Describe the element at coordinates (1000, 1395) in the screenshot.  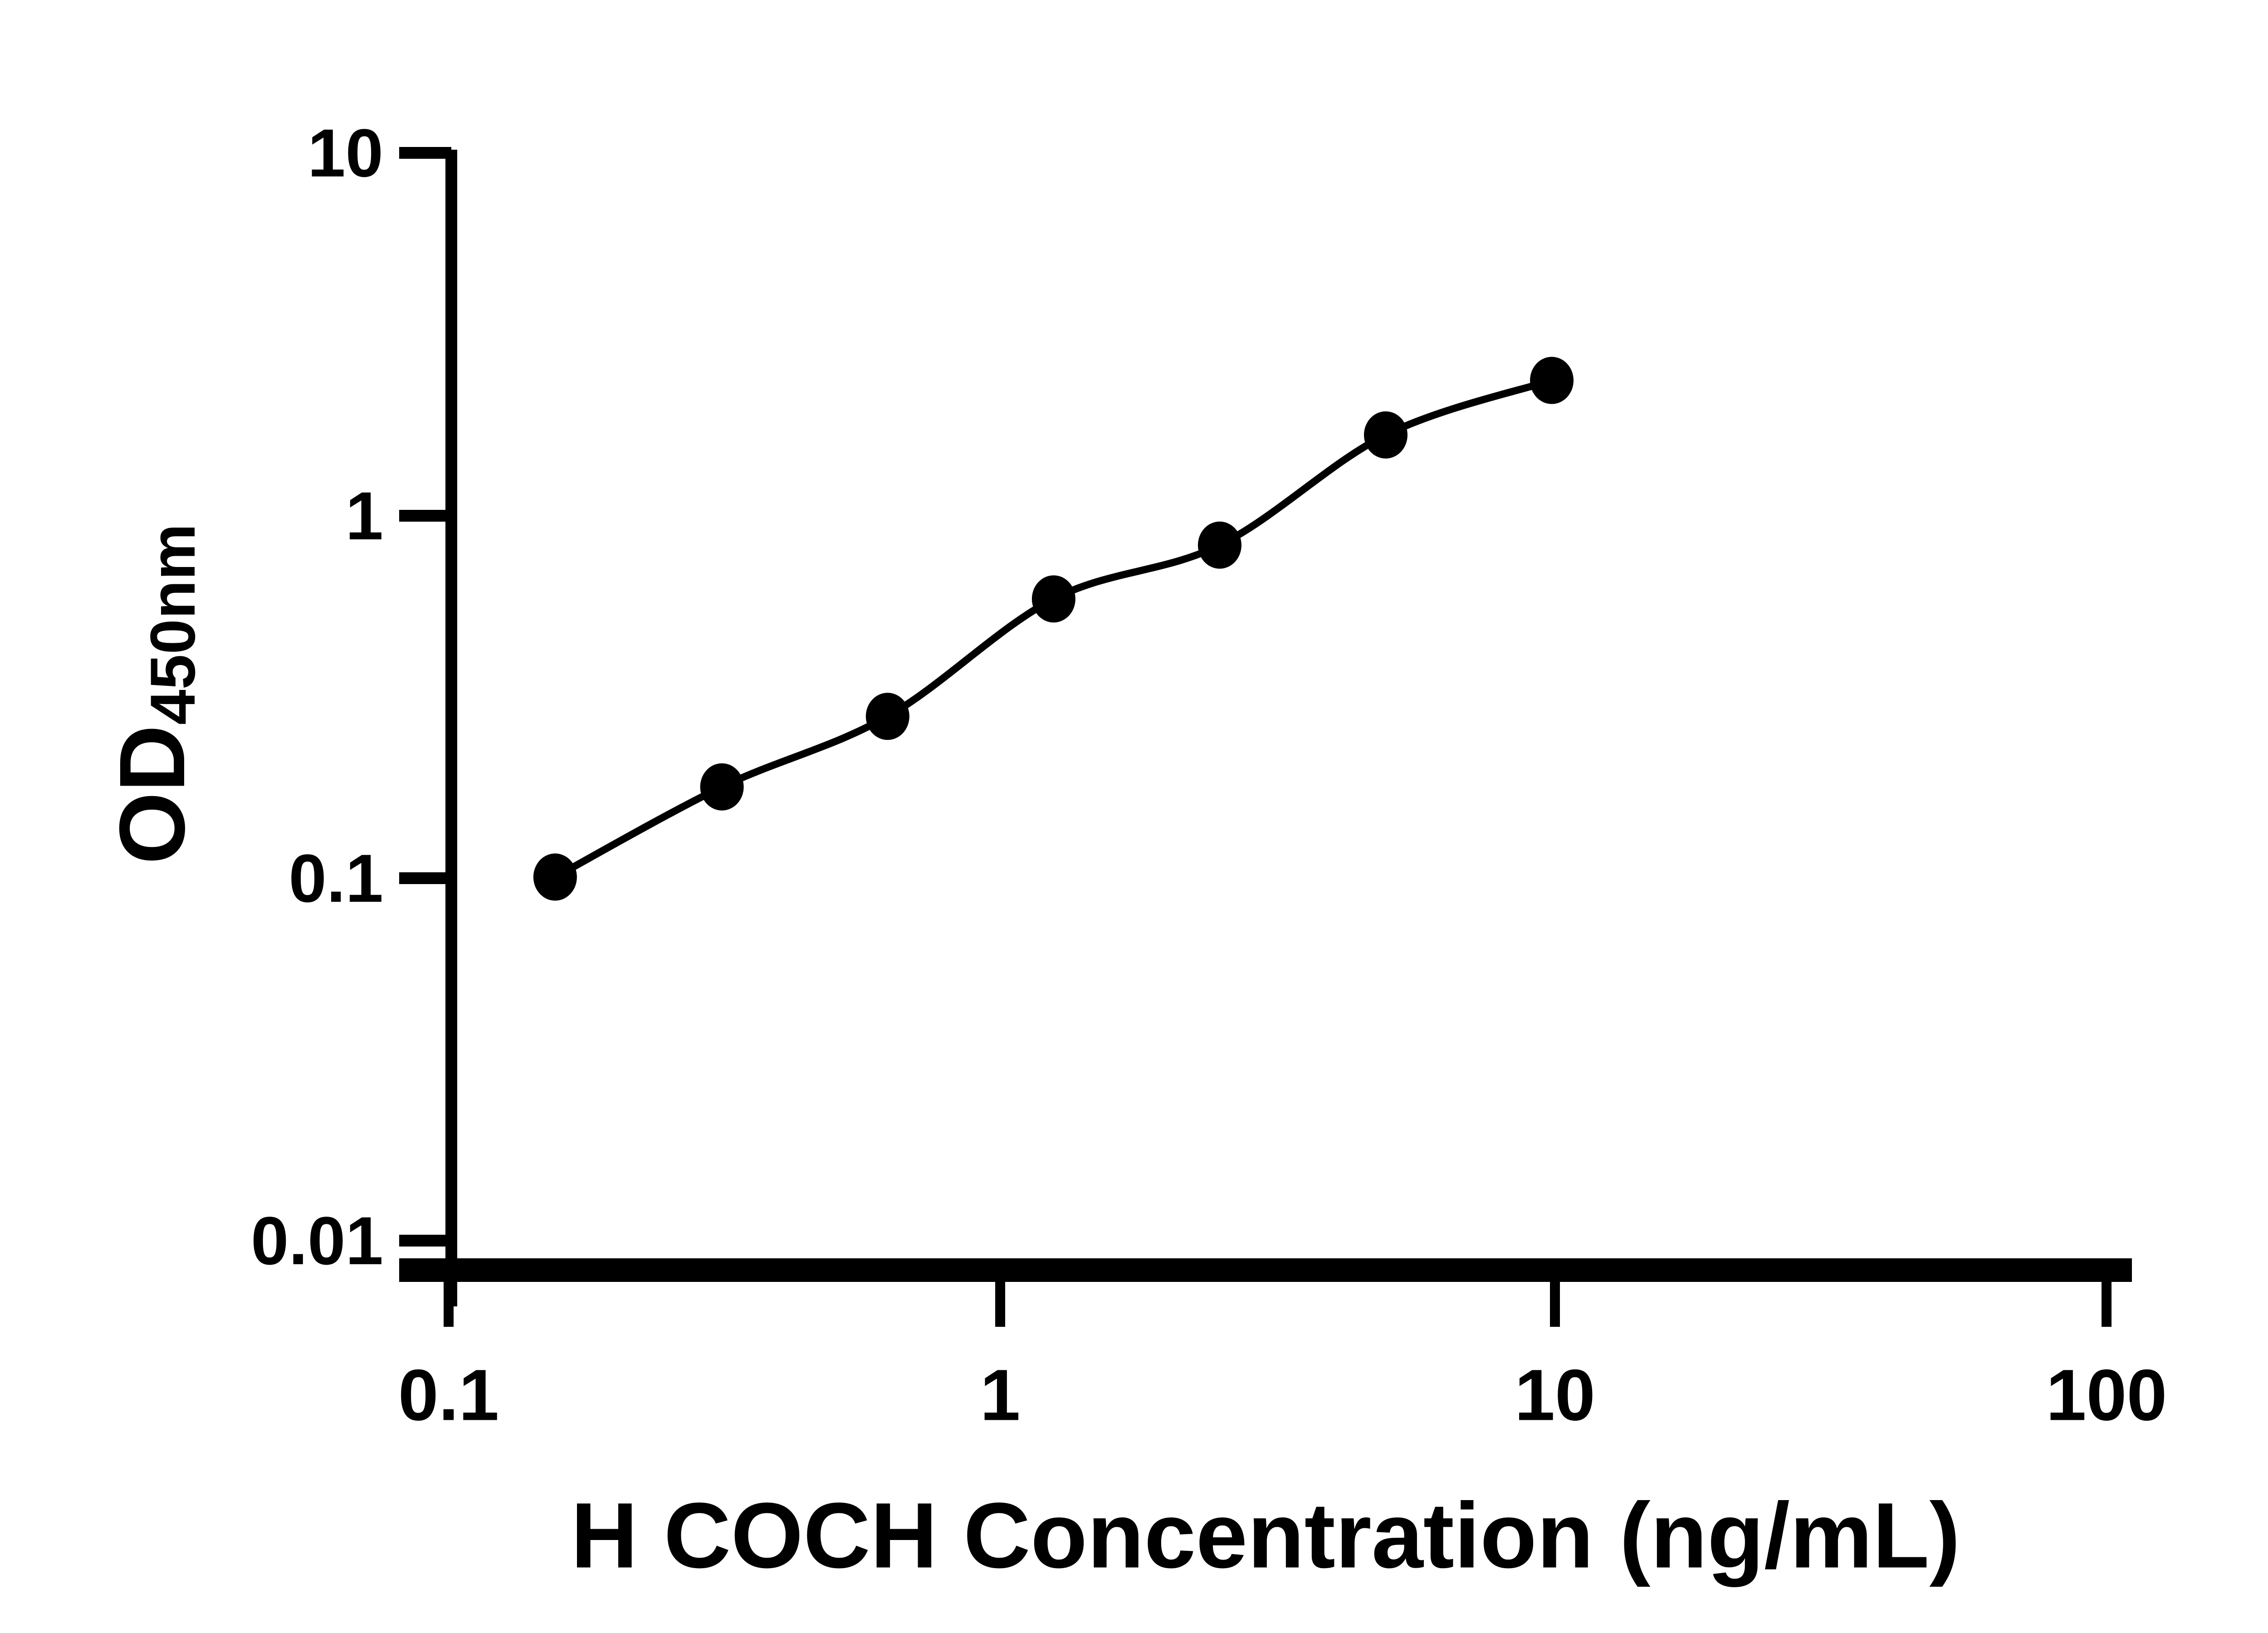
I see `x-tick-label-1: 1` at that location.